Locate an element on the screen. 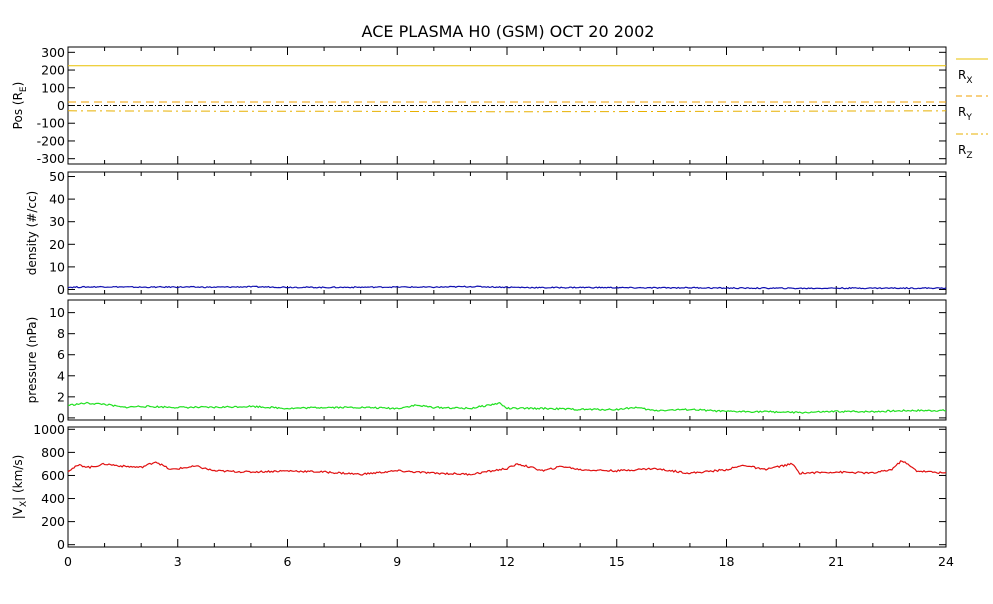 Image resolution: width=993 pixels, height=604 pixels. y-tick-label: -100 is located at coordinates (51, 123).